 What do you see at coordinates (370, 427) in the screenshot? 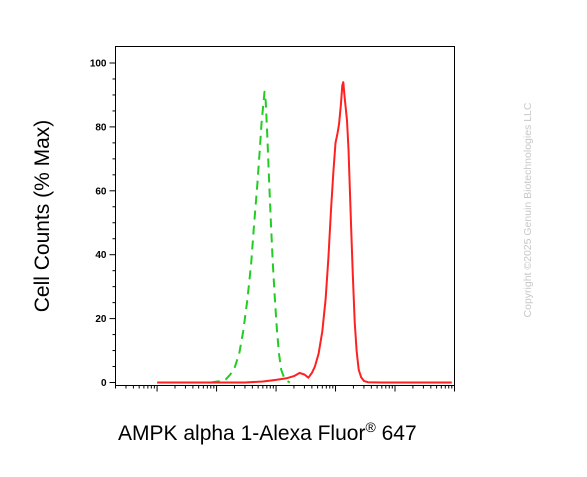
I see `registered-mark: ®` at bounding box center [370, 427].